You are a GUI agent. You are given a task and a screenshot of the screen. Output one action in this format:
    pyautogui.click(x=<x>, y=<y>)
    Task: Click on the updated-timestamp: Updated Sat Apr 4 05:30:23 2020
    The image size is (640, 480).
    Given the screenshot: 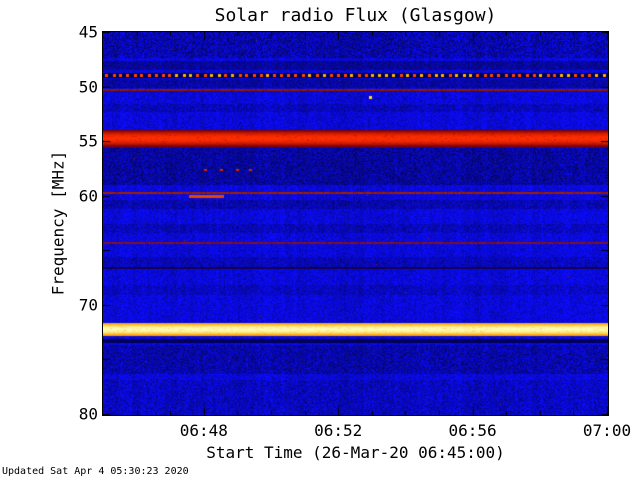 What is the action you would take?
    pyautogui.click(x=95, y=471)
    